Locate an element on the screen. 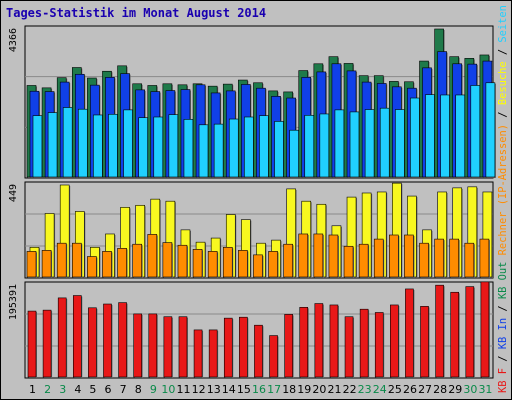 This screenshot has width=512, height=400. x-tick-label-20: 20 is located at coordinates (319, 389).